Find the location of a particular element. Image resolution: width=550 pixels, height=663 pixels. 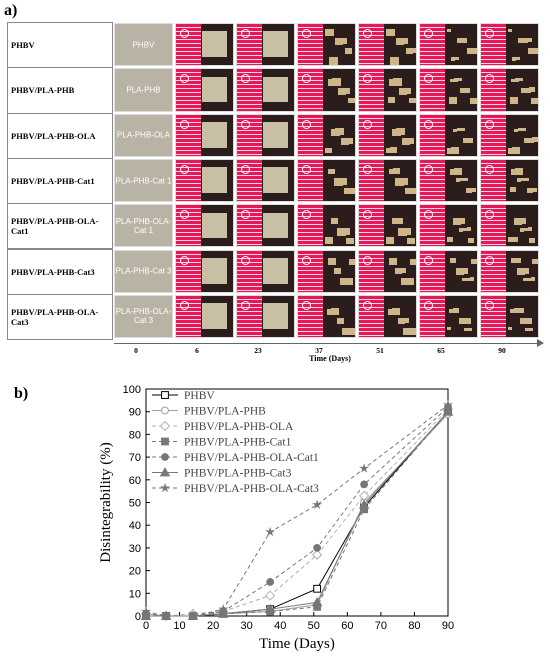

x-tick-label: 10 is located at coordinates (179, 626).